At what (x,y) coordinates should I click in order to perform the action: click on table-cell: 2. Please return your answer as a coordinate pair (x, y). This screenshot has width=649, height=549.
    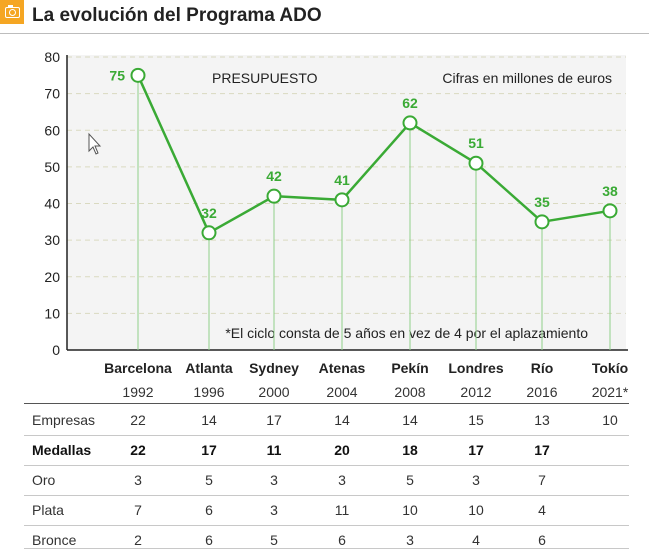
    Looking at the image, I should click on (138, 540).